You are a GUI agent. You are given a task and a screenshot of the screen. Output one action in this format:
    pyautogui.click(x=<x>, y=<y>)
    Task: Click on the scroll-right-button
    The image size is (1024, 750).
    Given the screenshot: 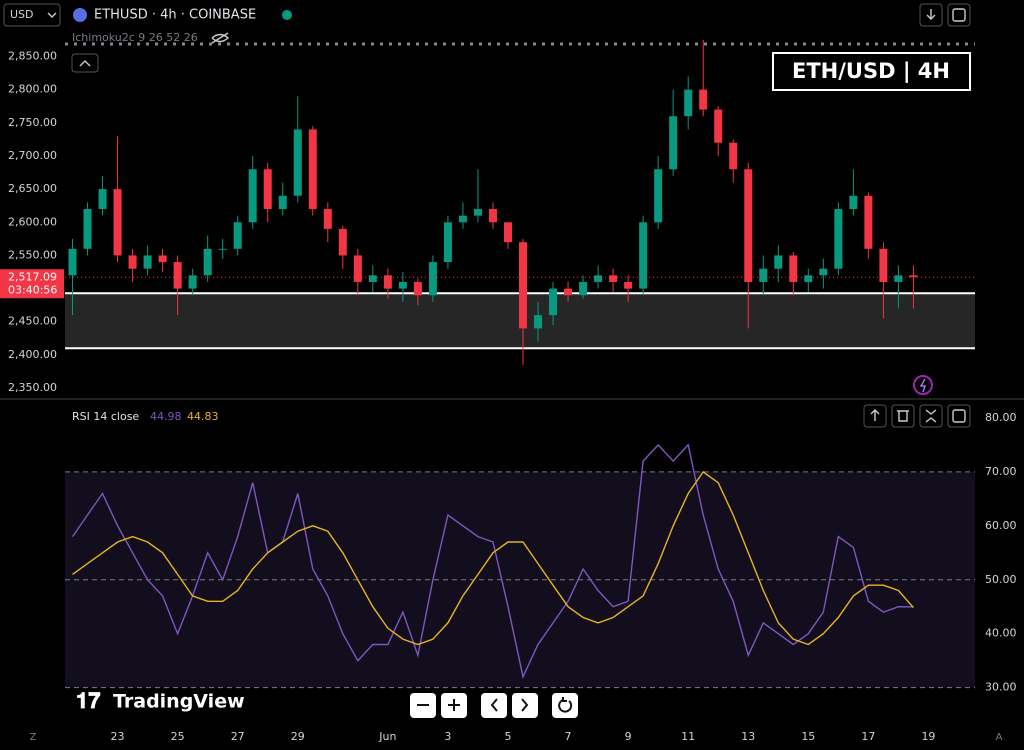 What is the action you would take?
    pyautogui.click(x=525, y=705)
    